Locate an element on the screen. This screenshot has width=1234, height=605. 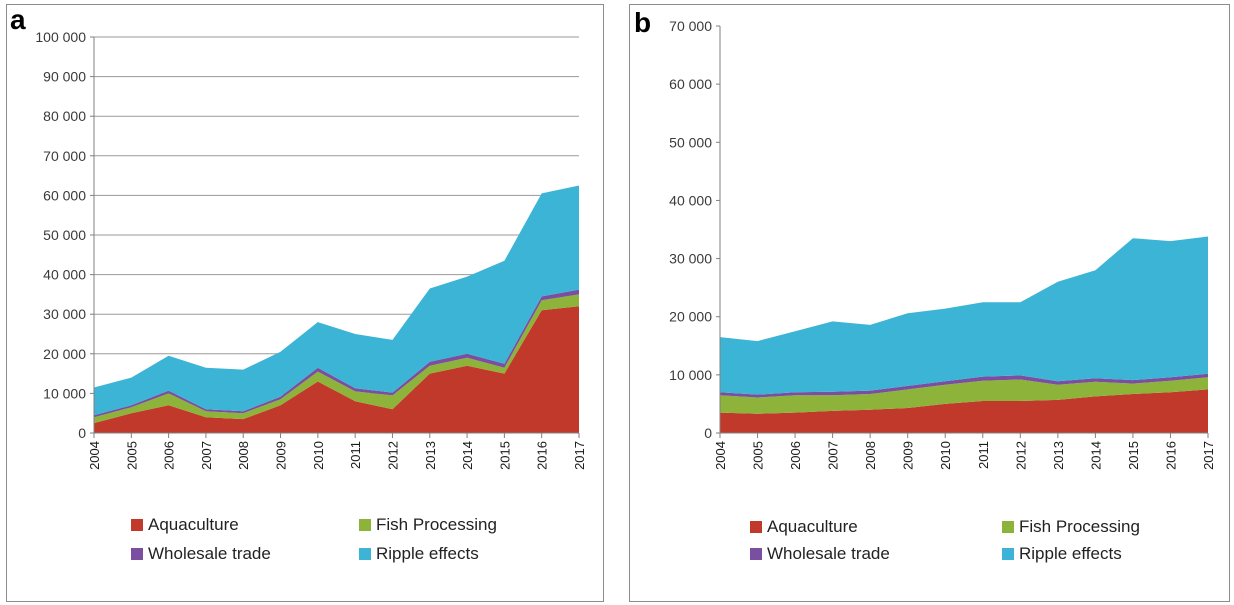
area-ripple-effects is located at coordinates (964, 315).